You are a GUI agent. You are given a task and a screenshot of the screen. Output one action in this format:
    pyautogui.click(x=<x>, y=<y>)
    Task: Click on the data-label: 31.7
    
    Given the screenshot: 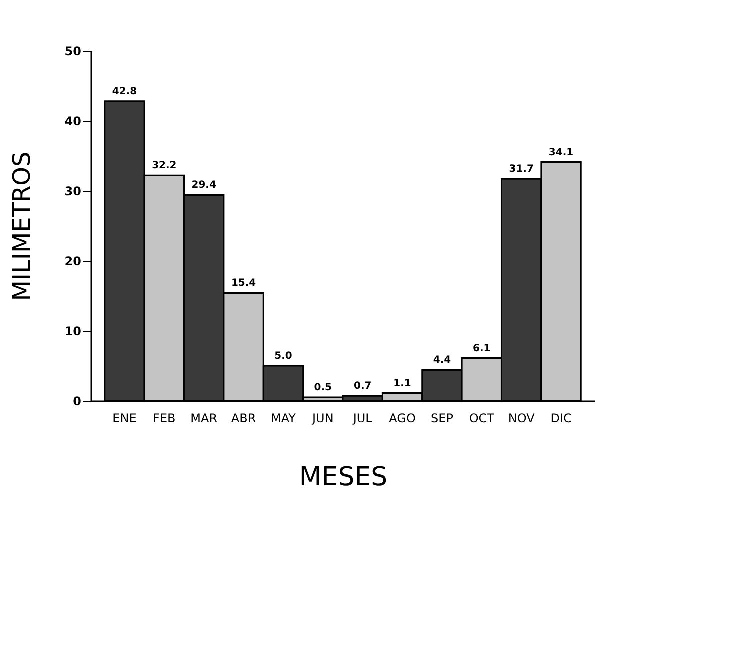 What is the action you would take?
    pyautogui.click(x=521, y=170)
    